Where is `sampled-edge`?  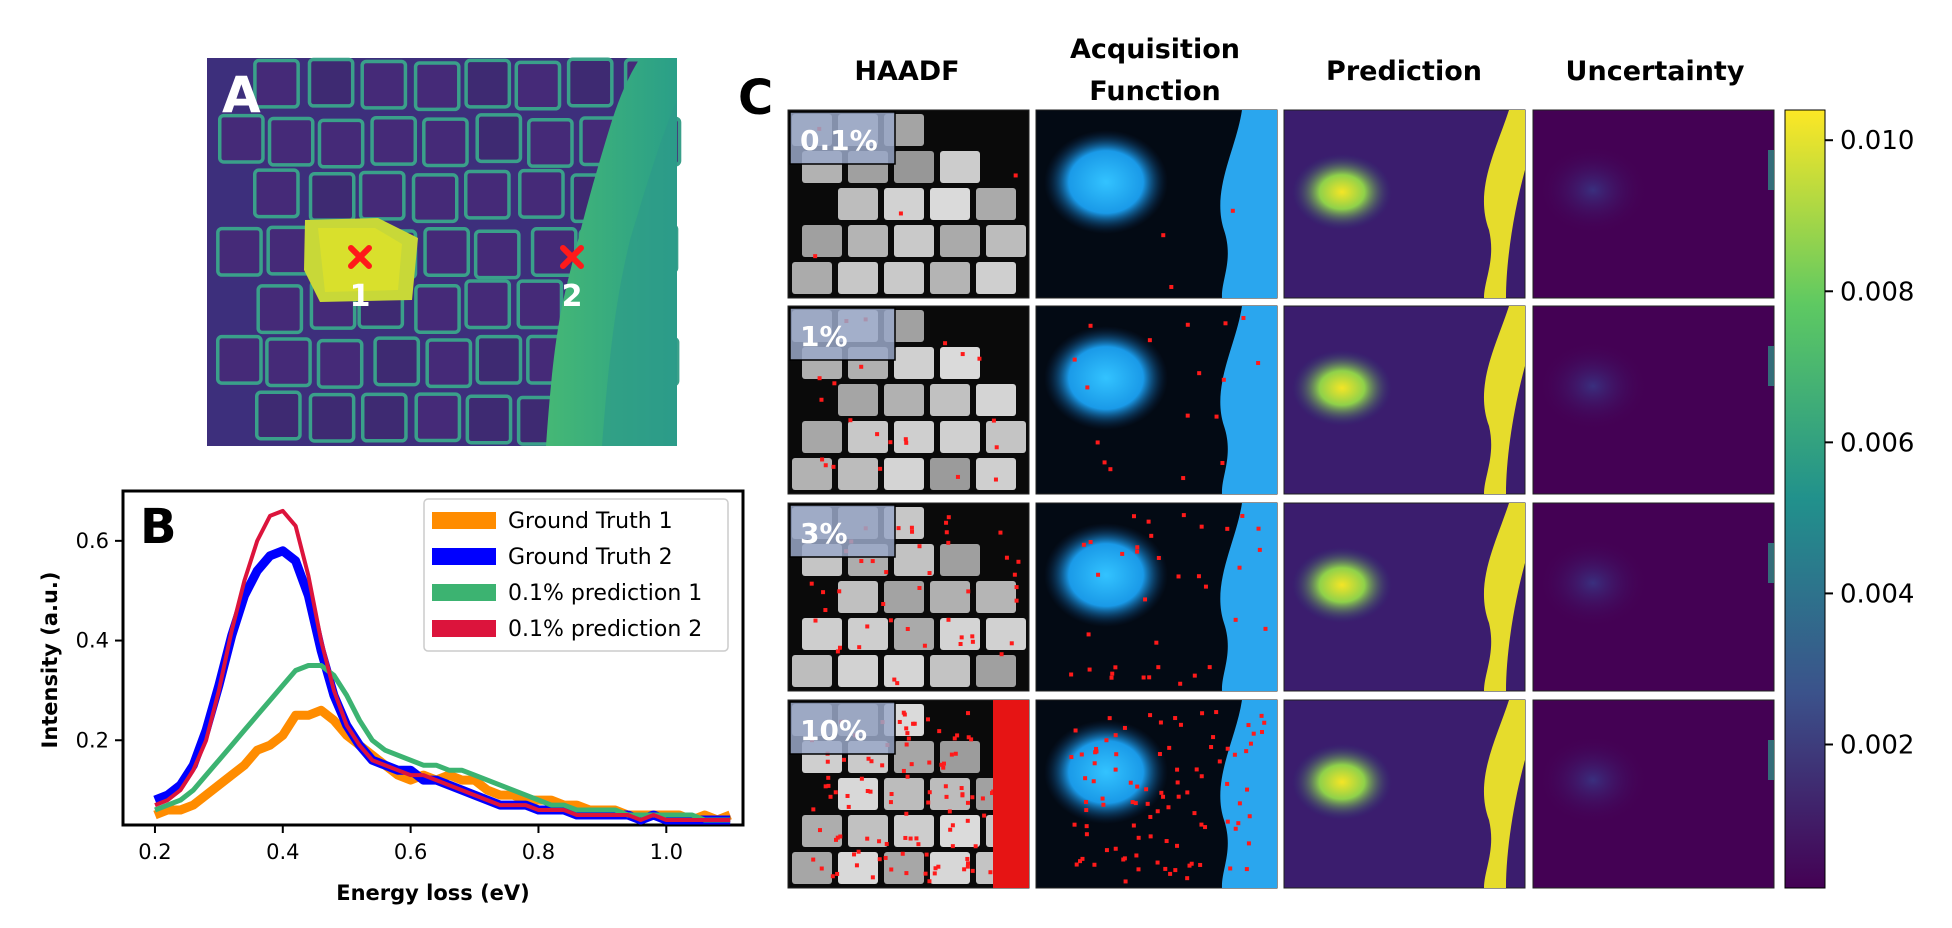
sampled-edge is located at coordinates (1011, 794).